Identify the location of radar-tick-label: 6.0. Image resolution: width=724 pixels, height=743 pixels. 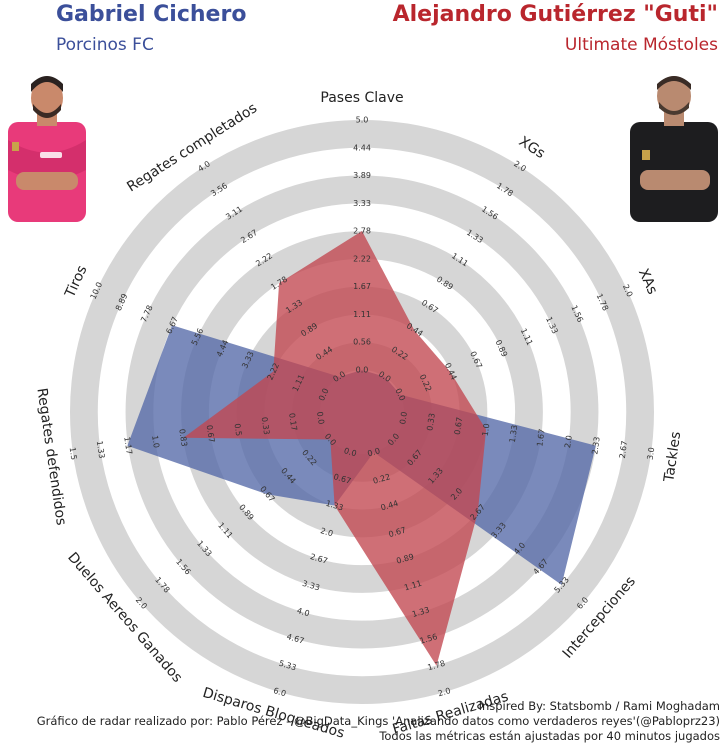
(279, 692).